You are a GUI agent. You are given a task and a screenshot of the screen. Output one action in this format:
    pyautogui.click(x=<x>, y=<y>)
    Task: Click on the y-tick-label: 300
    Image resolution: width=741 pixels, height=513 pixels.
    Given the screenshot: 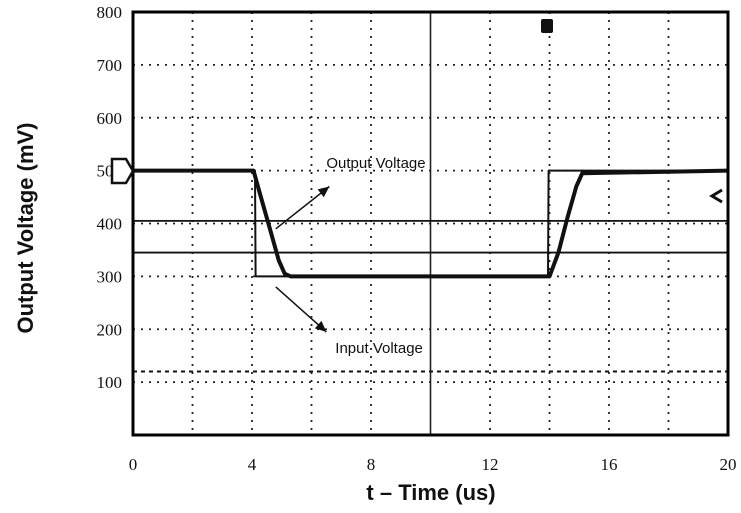 What is the action you would take?
    pyautogui.click(x=110, y=276)
    